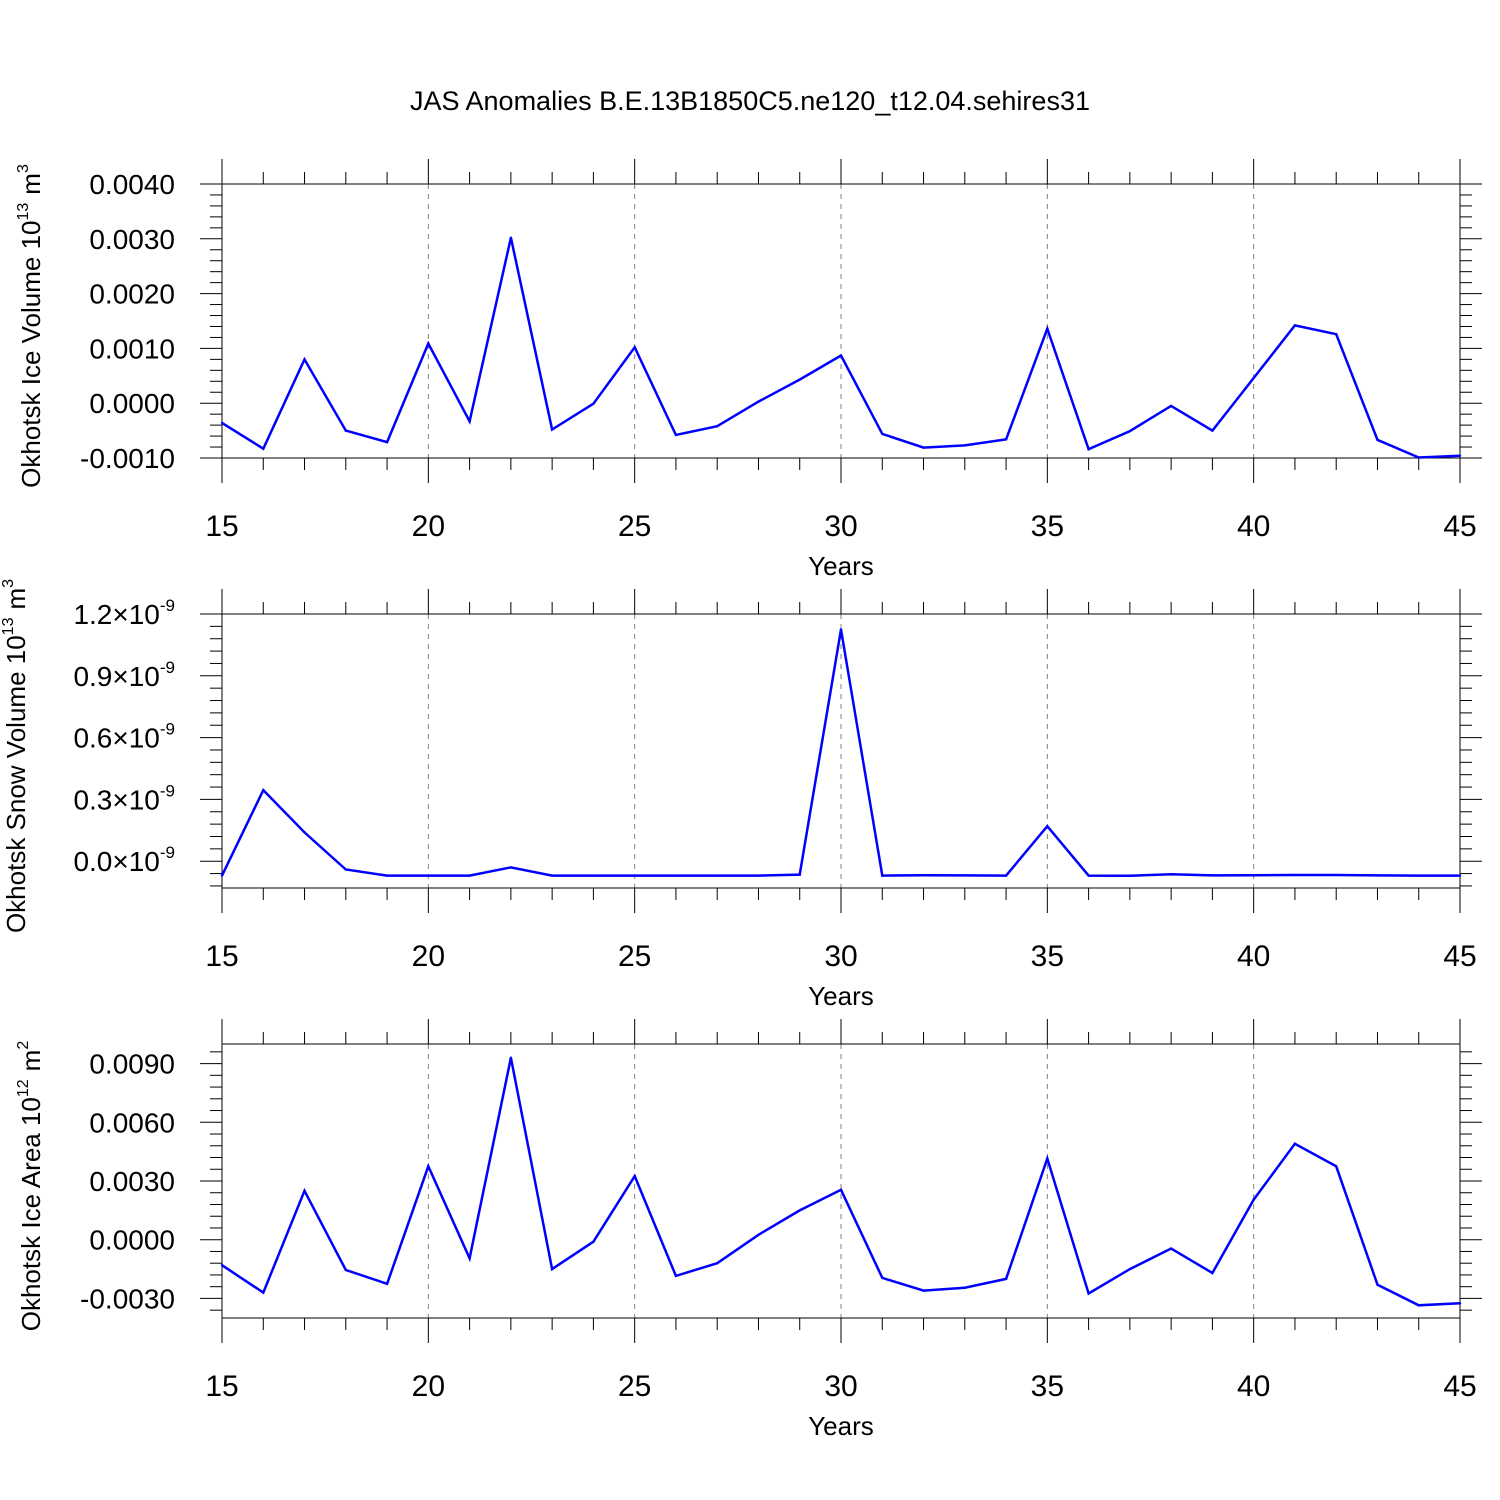 Image resolution: width=1500 pixels, height=1500 pixels. What do you see at coordinates (132, 1181) in the screenshot?
I see `y-tick-value: 0.0030` at bounding box center [132, 1181].